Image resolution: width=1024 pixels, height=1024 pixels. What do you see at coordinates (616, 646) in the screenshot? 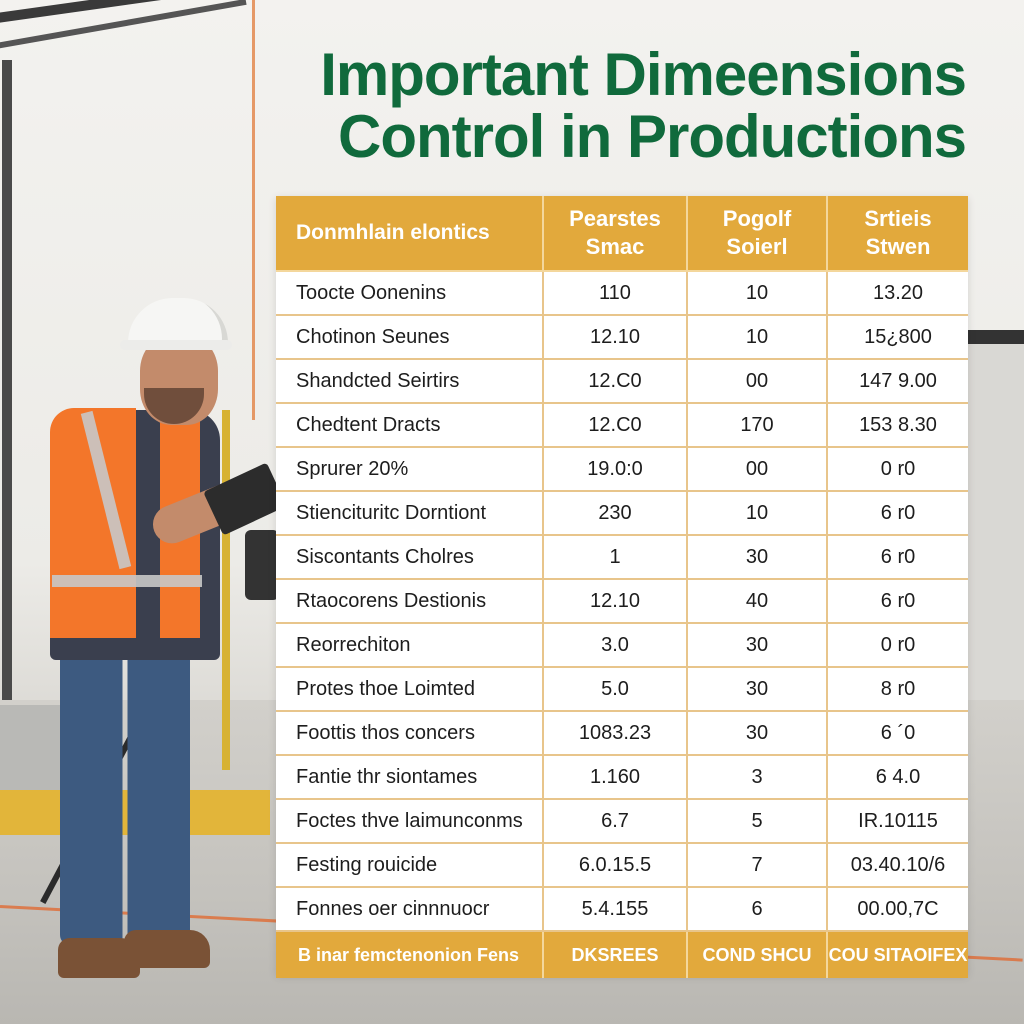
I see `table-cell: 3.0` at bounding box center [616, 646].